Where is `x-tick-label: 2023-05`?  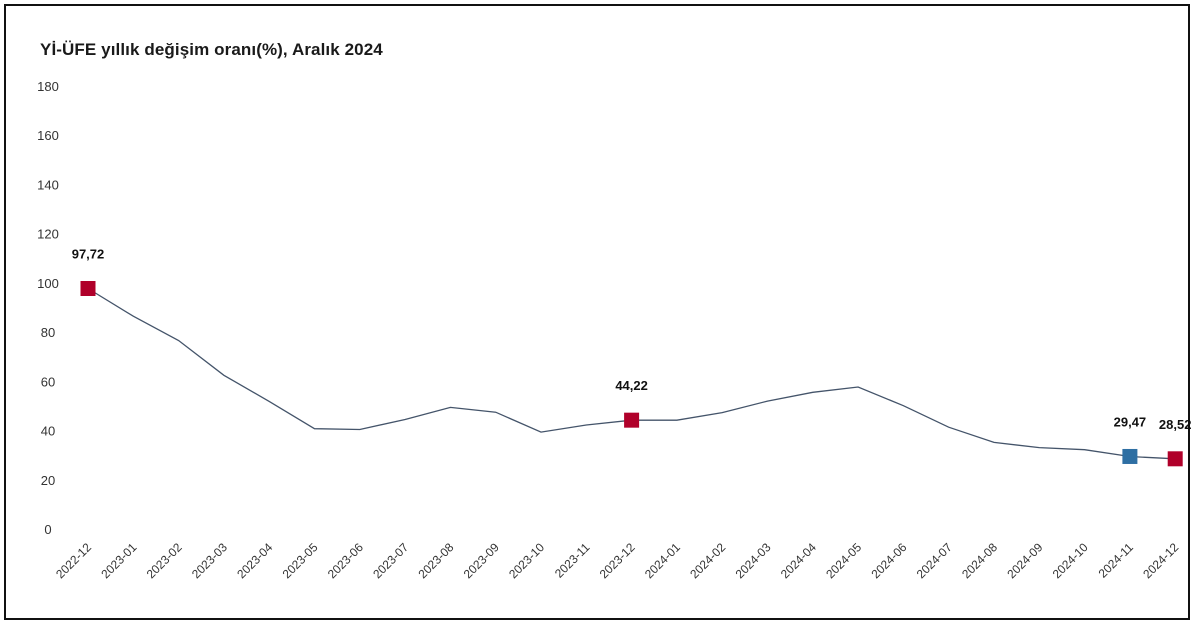
x-tick-label: 2023-05 is located at coordinates (300, 560).